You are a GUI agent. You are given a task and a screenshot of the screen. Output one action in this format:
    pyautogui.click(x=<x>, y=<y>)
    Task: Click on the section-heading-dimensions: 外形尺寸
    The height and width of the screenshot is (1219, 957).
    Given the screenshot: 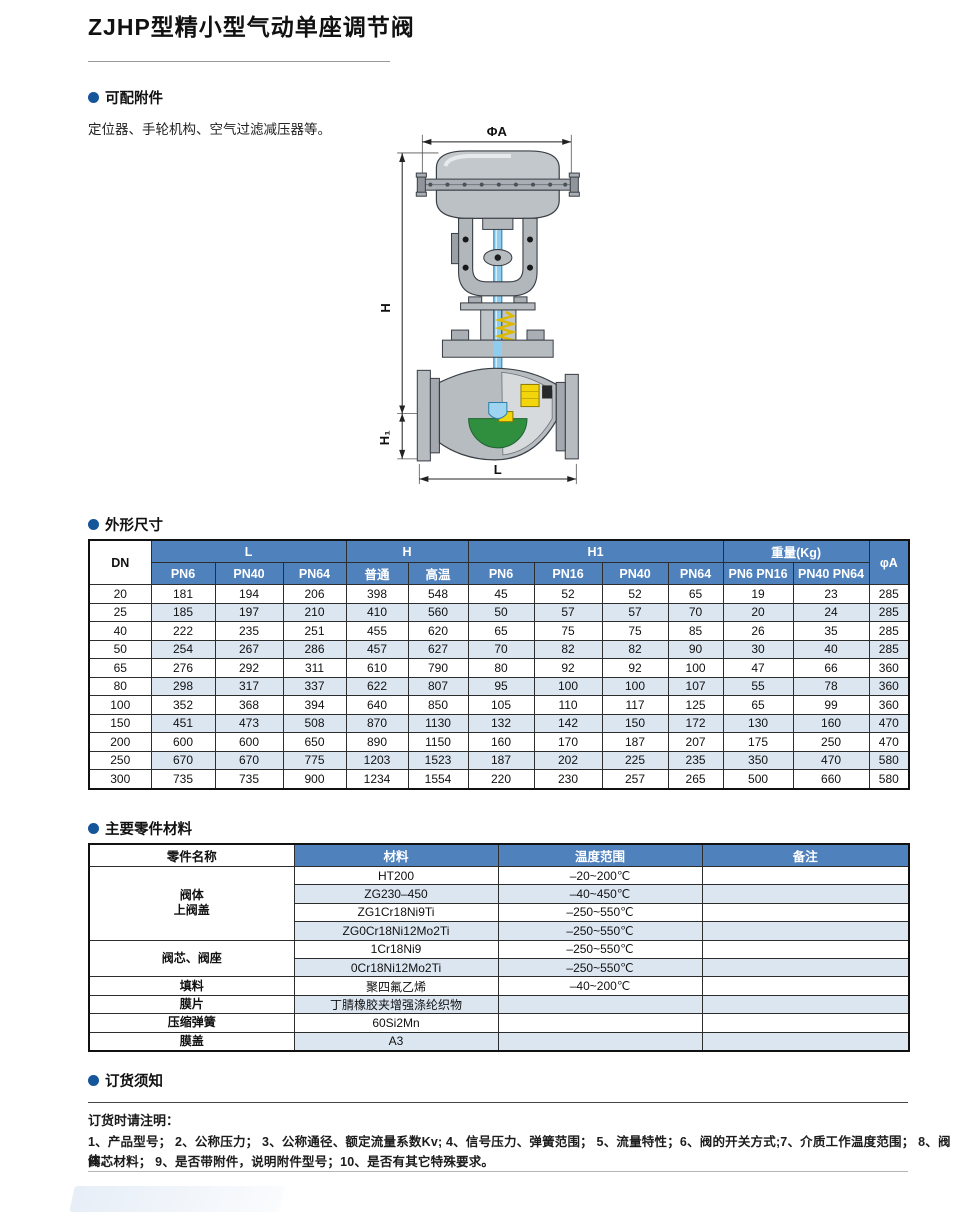 What is the action you would take?
    pyautogui.click(x=125, y=524)
    